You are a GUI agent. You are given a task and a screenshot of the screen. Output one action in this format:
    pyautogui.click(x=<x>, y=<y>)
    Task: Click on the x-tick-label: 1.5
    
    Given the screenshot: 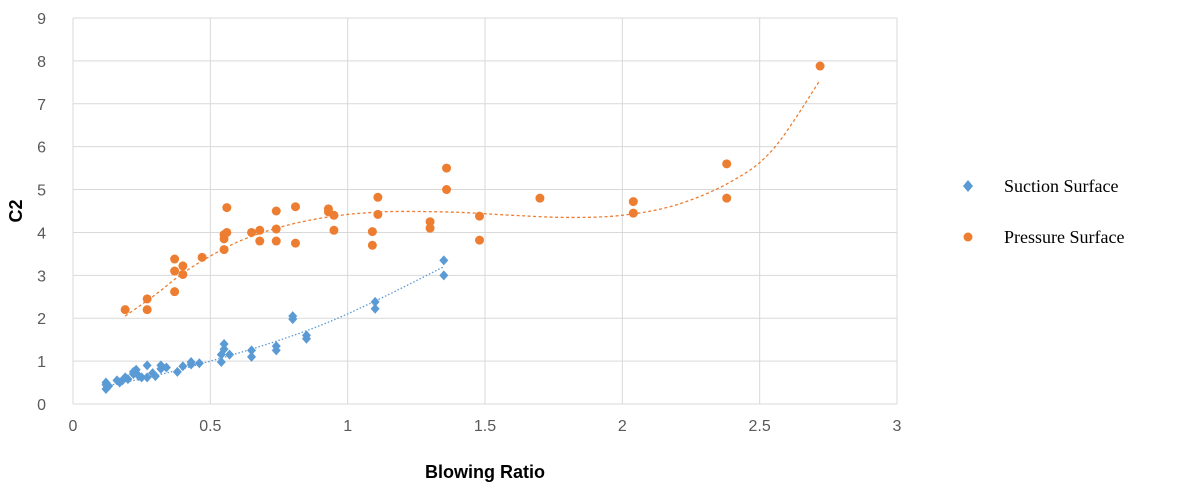 What is the action you would take?
    pyautogui.click(x=485, y=426)
    